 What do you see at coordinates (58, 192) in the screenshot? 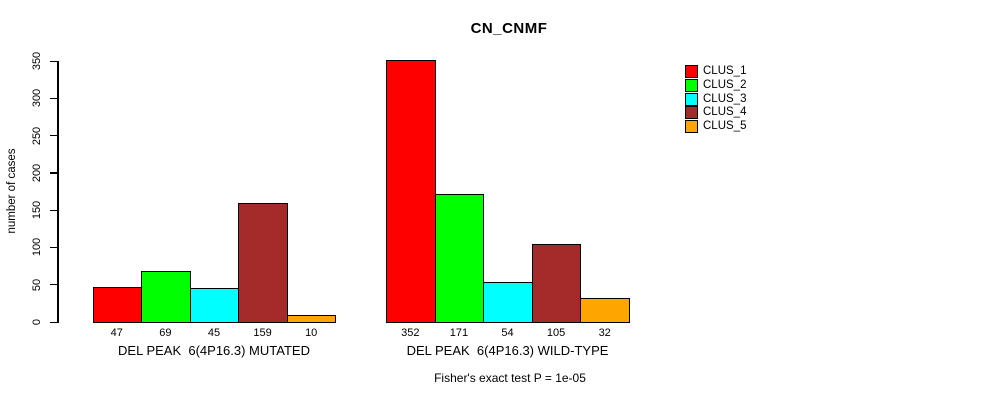
I see `y-axis-line` at bounding box center [58, 192].